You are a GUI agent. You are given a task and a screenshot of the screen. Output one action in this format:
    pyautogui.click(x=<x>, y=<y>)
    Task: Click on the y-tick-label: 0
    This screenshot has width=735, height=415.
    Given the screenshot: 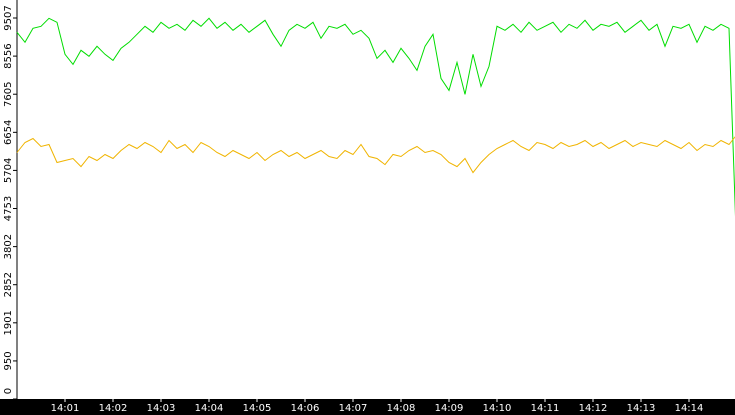 What is the action you would take?
    pyautogui.click(x=8, y=391)
    